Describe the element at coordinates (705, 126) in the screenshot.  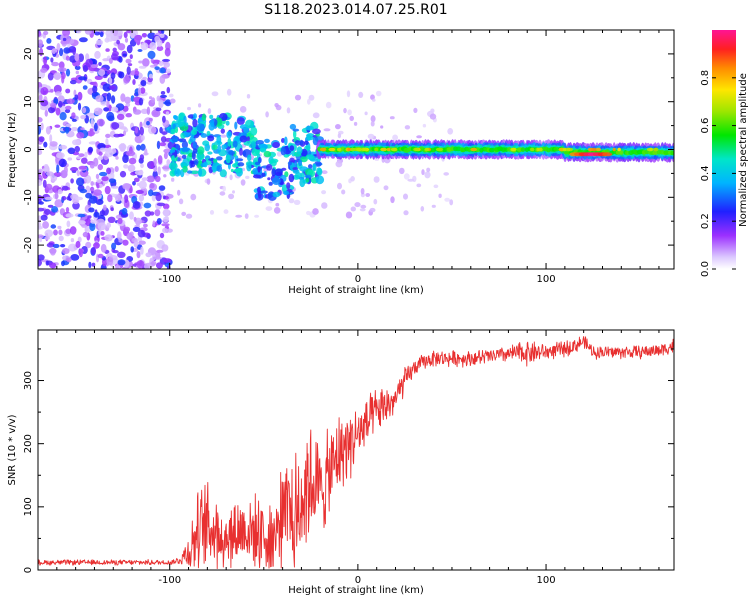
I see `colorbar-tick-label: 0.6` at that location.